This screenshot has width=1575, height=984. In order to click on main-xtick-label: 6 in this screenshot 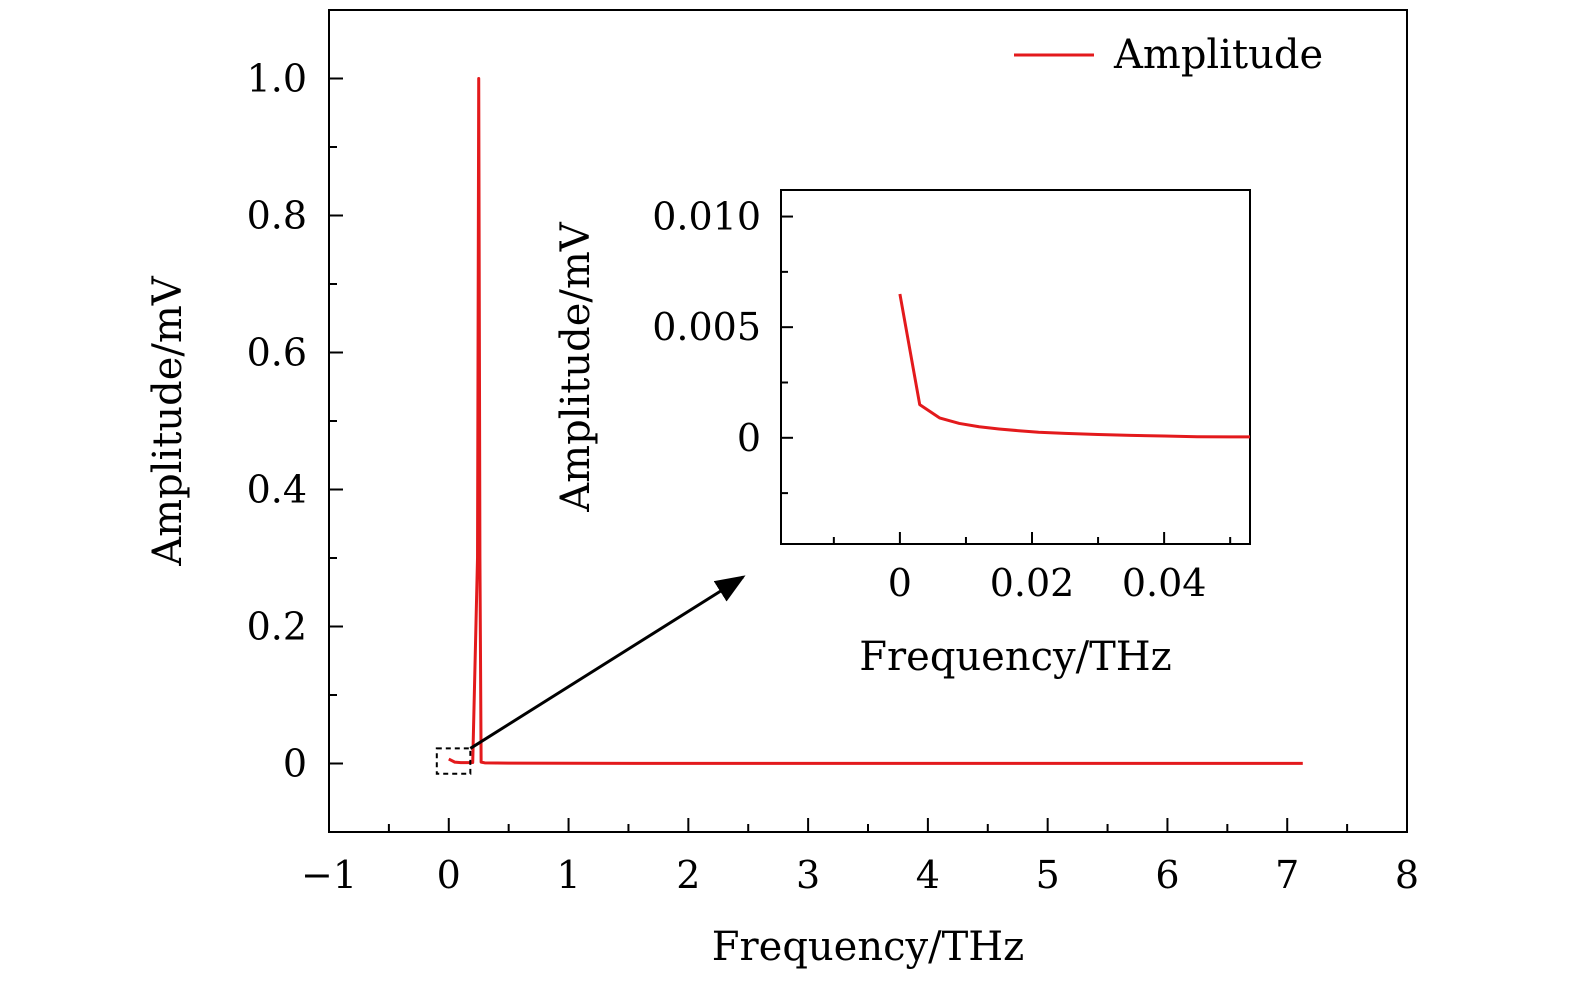, I will do `click(1167, 875)`.